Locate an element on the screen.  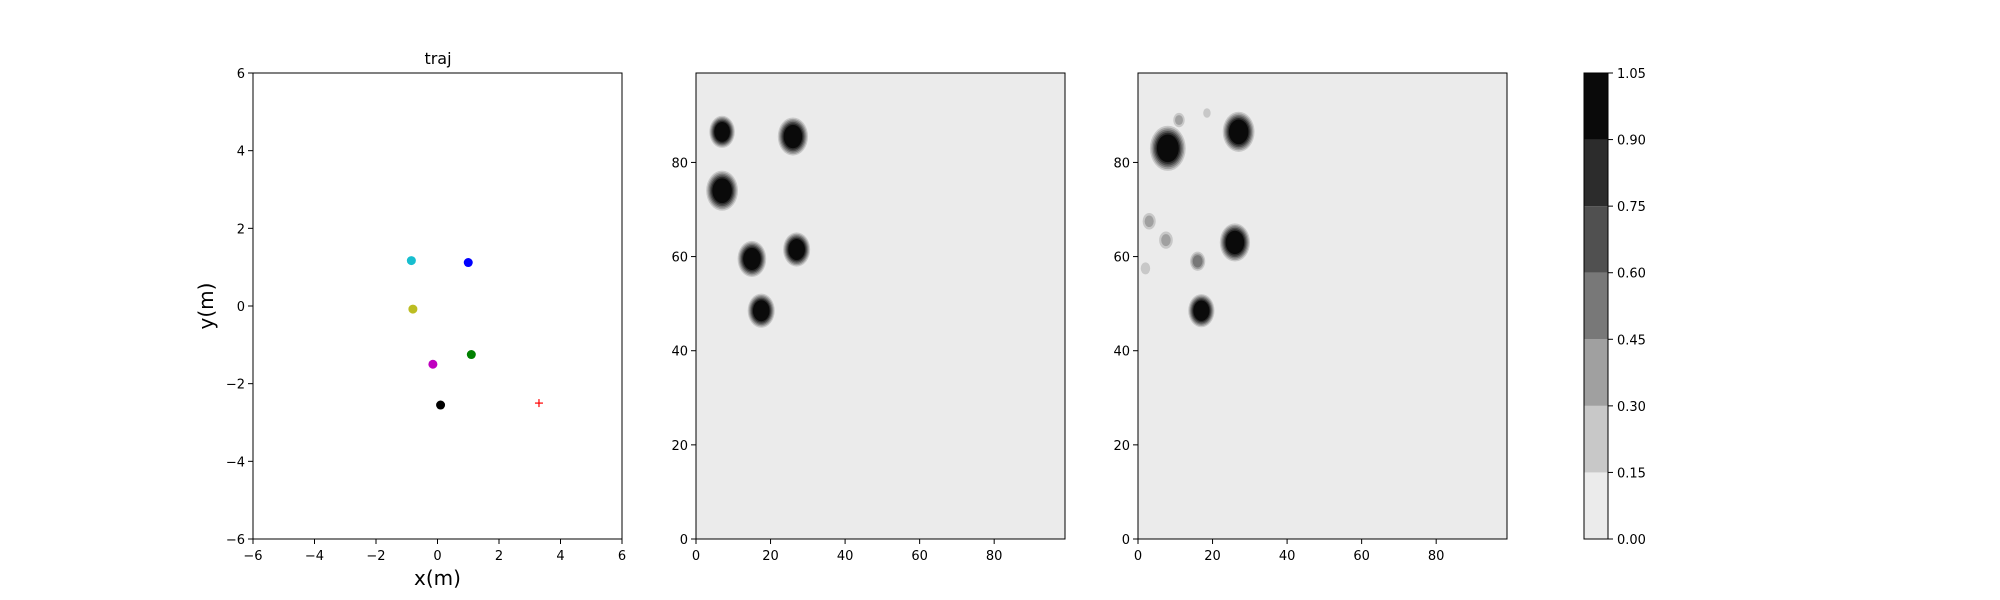
colorbar-frame is located at coordinates (1596, 306).